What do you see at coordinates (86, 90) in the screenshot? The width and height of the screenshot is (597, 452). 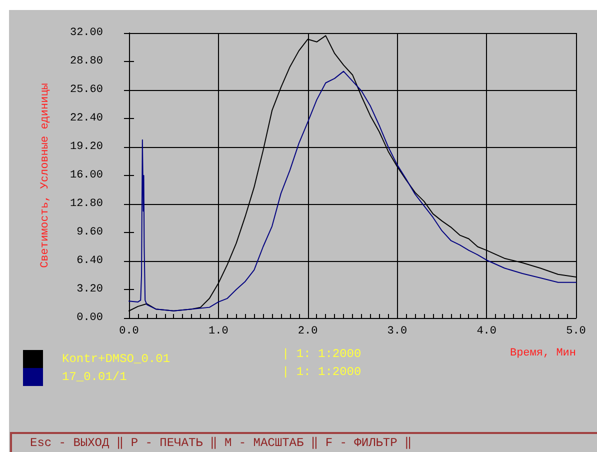 I see `y-tick-label: 25.60` at bounding box center [86, 90].